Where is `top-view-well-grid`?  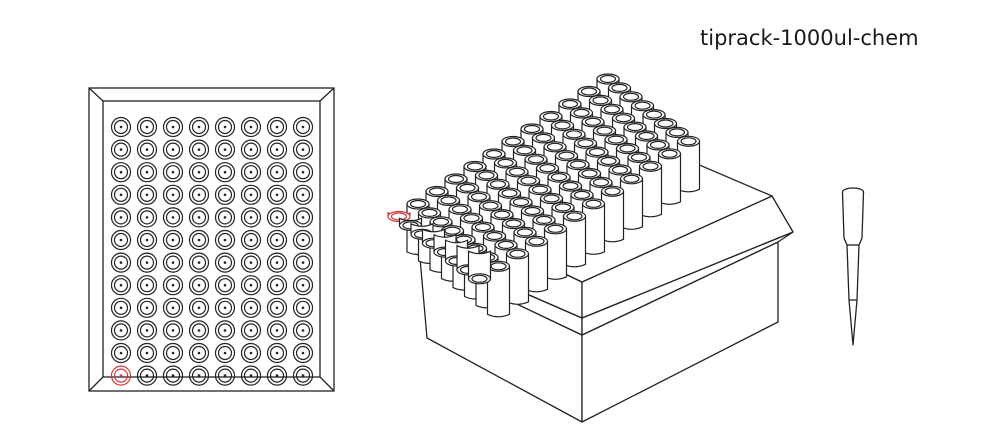 top-view-well-grid is located at coordinates (212, 251).